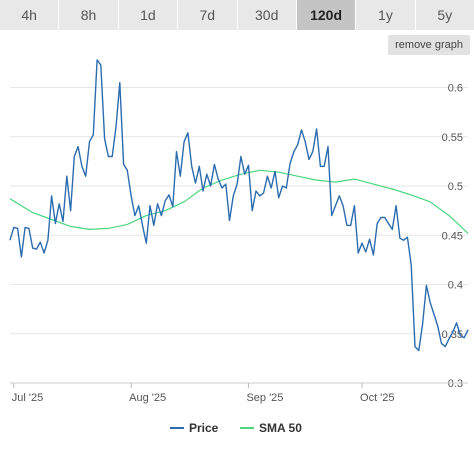  I want to click on y-tick-label: 0.4, so click(455, 286).